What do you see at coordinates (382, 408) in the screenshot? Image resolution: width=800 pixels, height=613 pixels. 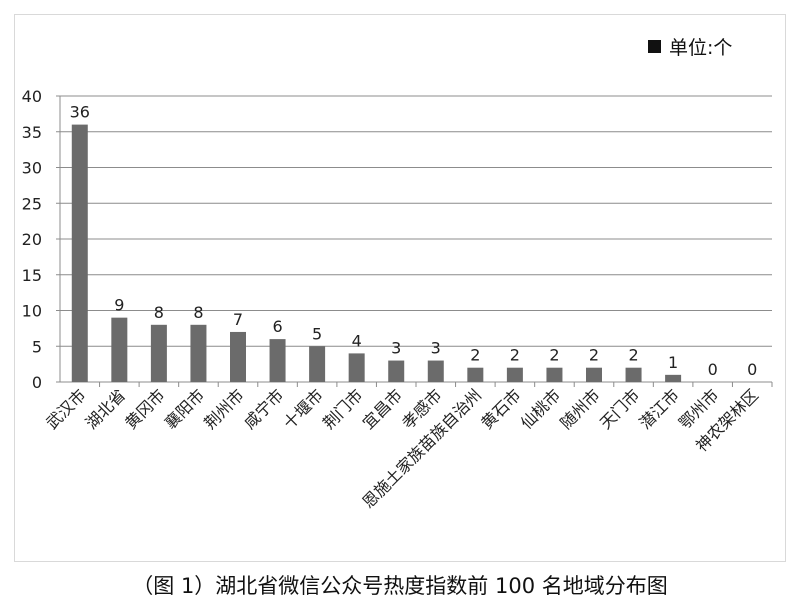 I see `x-tick-label: 宜昌市` at bounding box center [382, 408].